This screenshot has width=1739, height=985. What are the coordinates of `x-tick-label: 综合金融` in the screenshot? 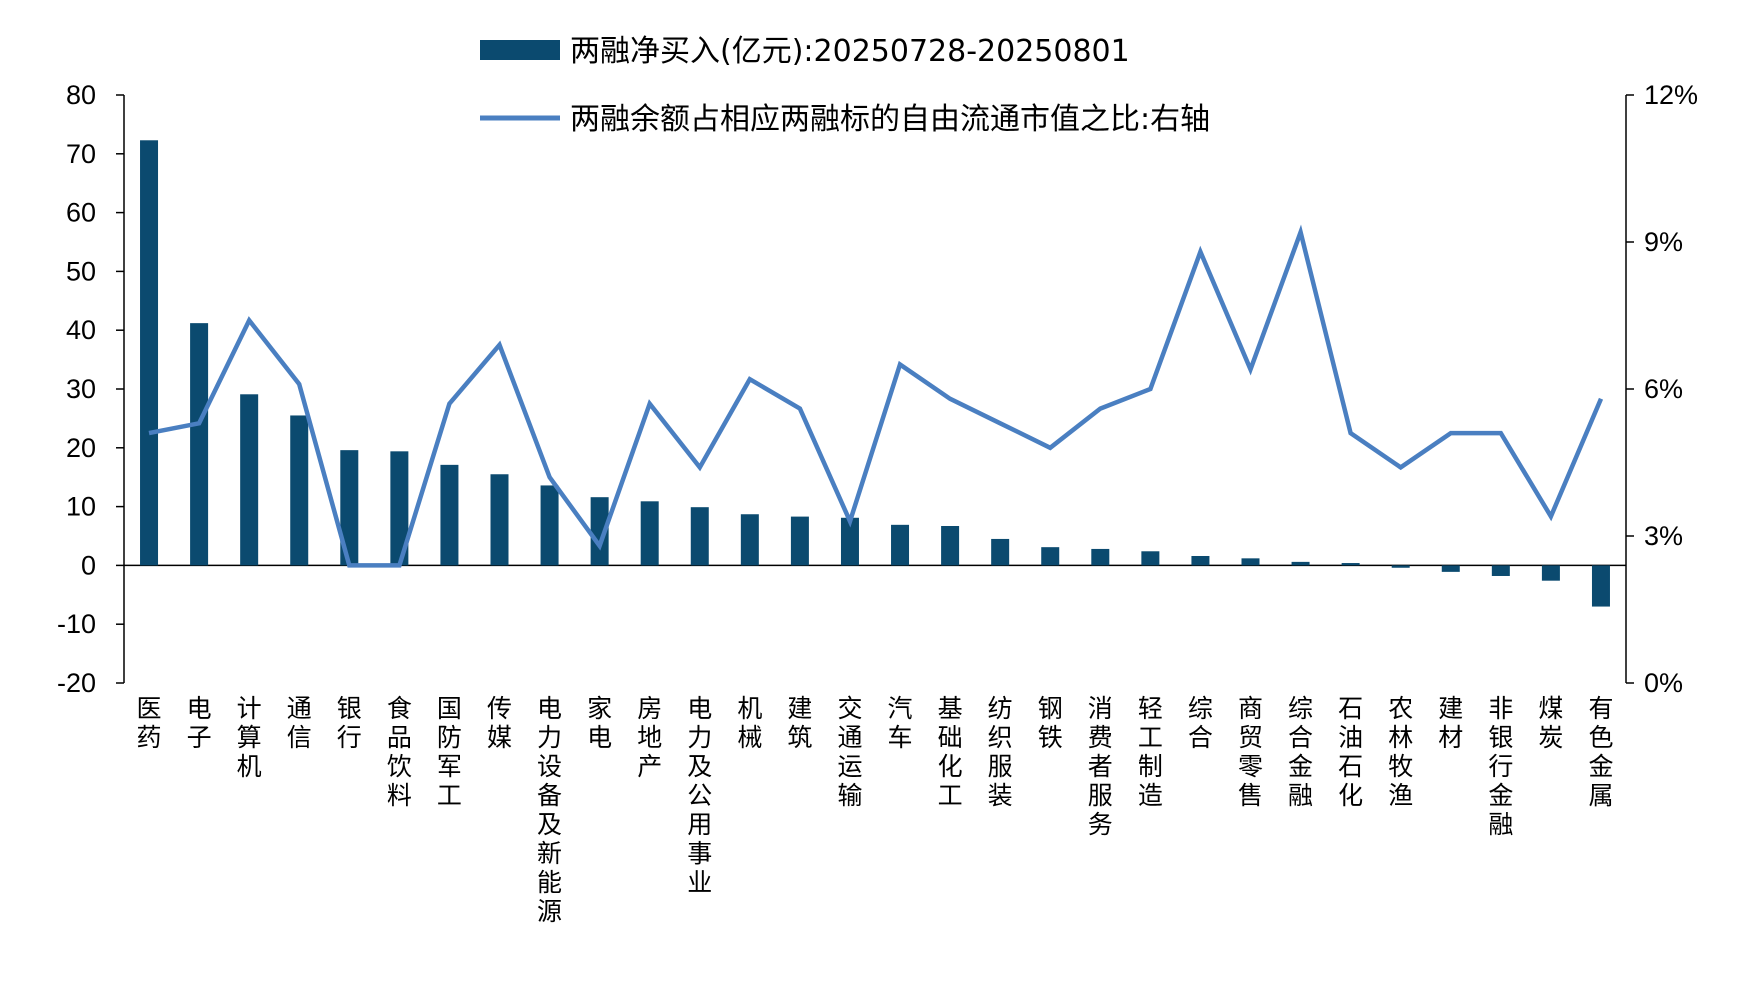 It's located at (1300, 752).